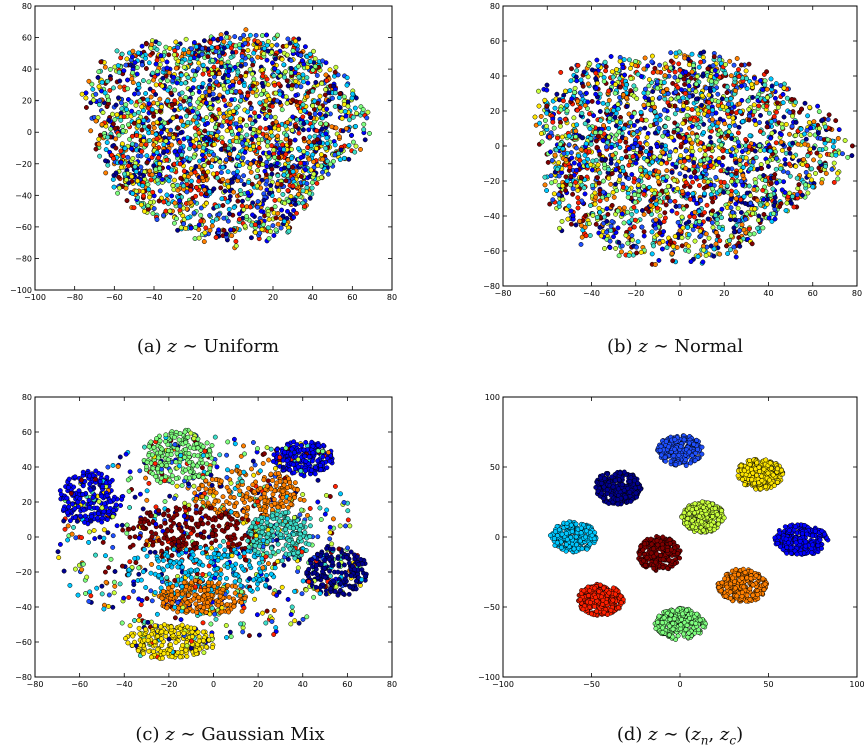  I want to click on y-tick-label: −40, so click(23, 195).